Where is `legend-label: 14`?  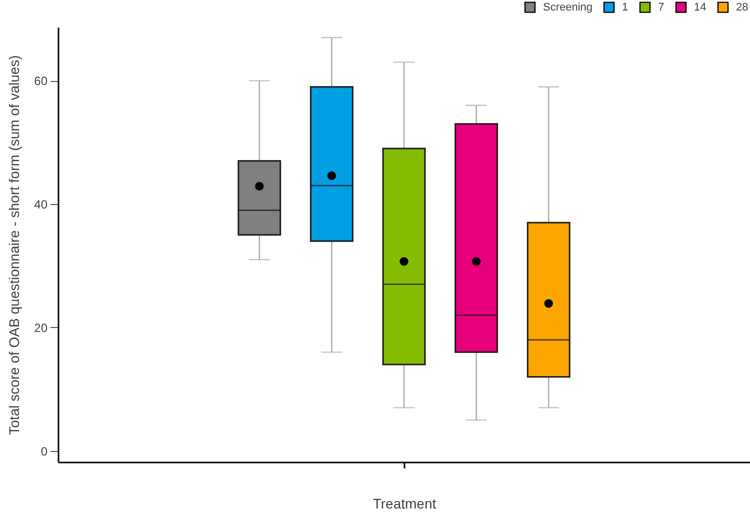 legend-label: 14 is located at coordinates (700, 7).